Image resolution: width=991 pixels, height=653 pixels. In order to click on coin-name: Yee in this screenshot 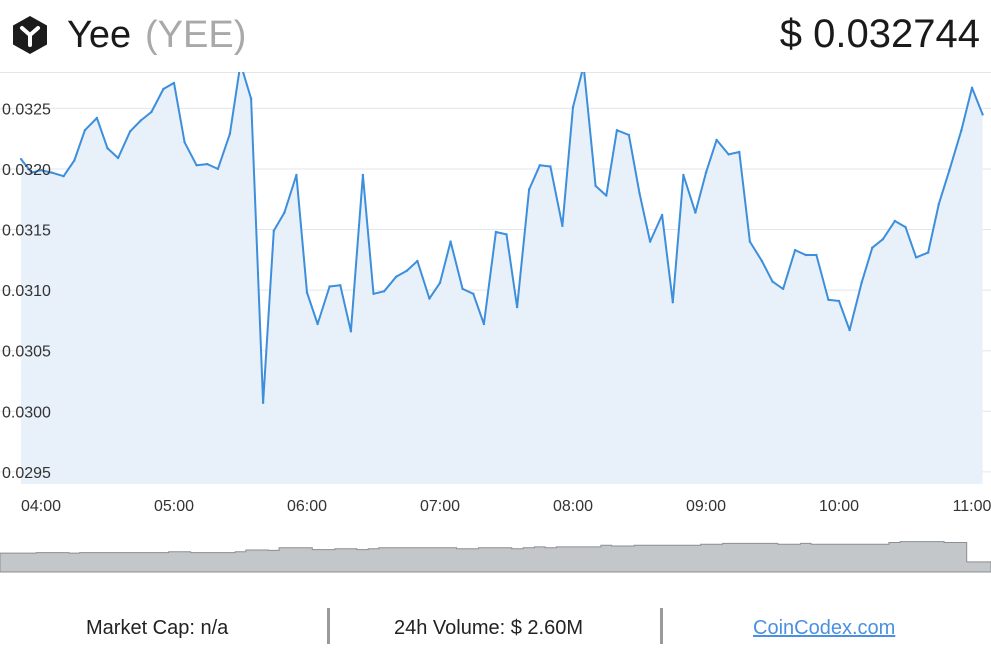, I will do `click(99, 35)`.